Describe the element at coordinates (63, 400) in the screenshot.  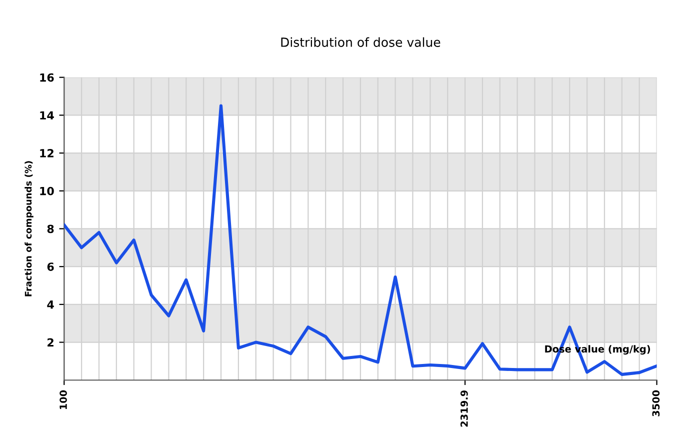
I see `x-tick-label: 100` at that location.